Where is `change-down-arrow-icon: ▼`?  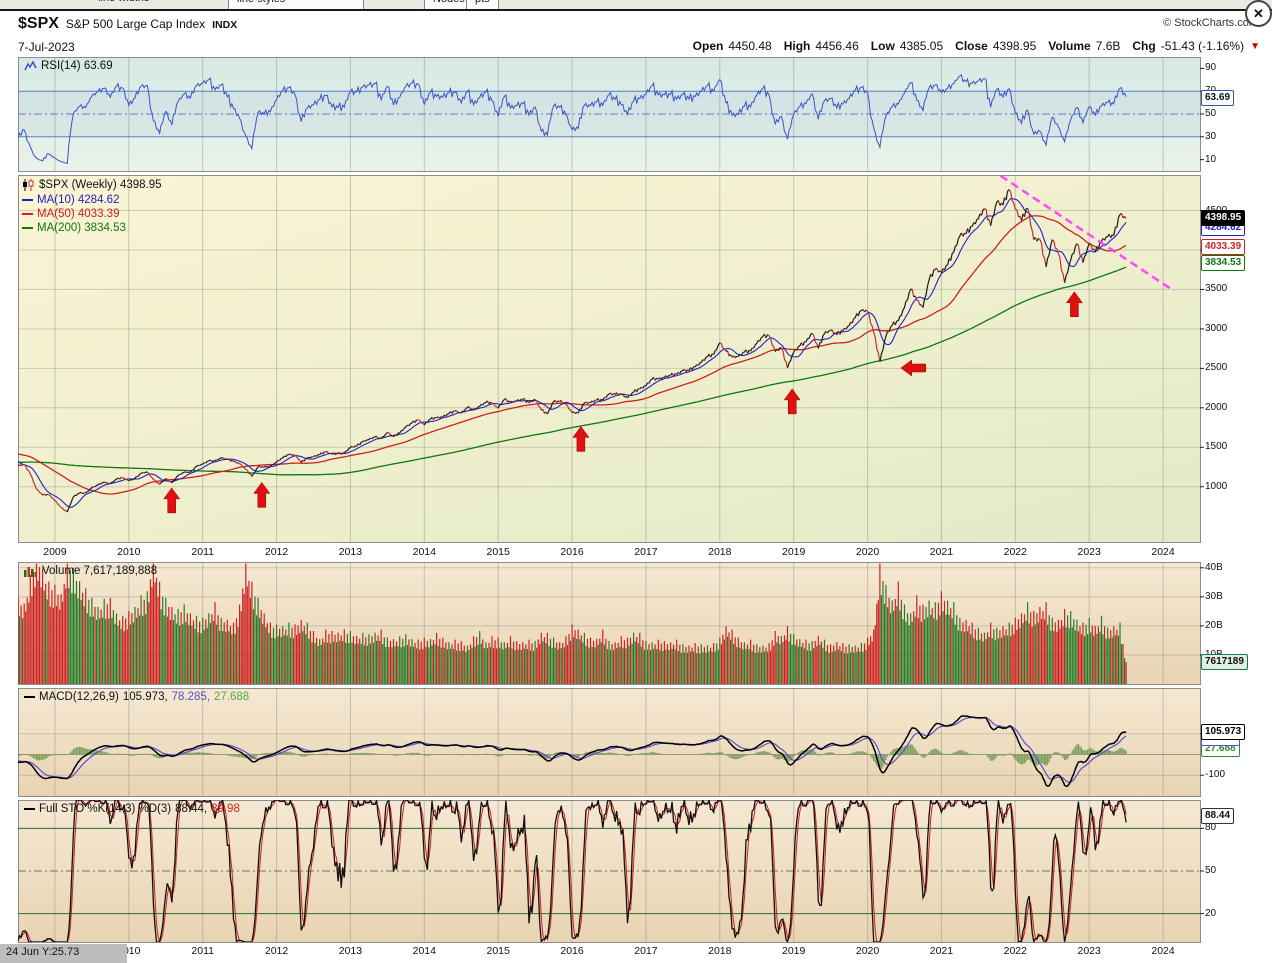 change-down-arrow-icon: ▼ is located at coordinates (1255, 46).